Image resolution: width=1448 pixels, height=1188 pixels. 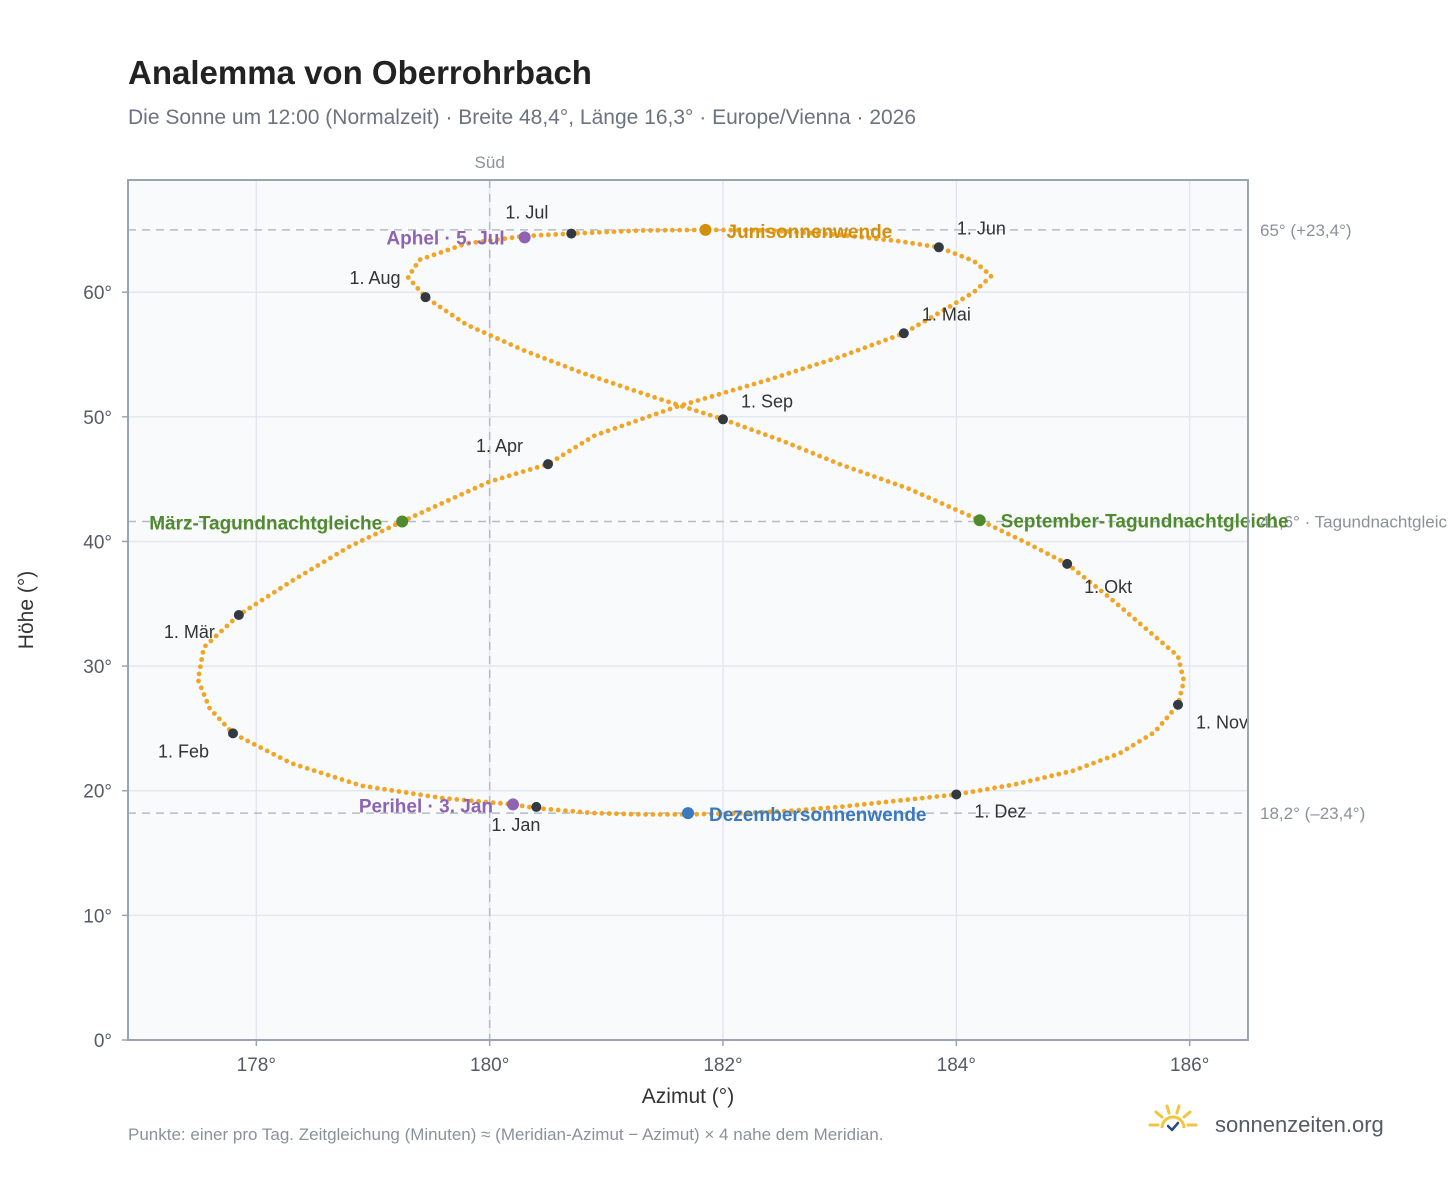 I want to click on event-label-märz-tagundnachtgleiche: März-Tagundnachtgleiche, so click(x=265, y=524).